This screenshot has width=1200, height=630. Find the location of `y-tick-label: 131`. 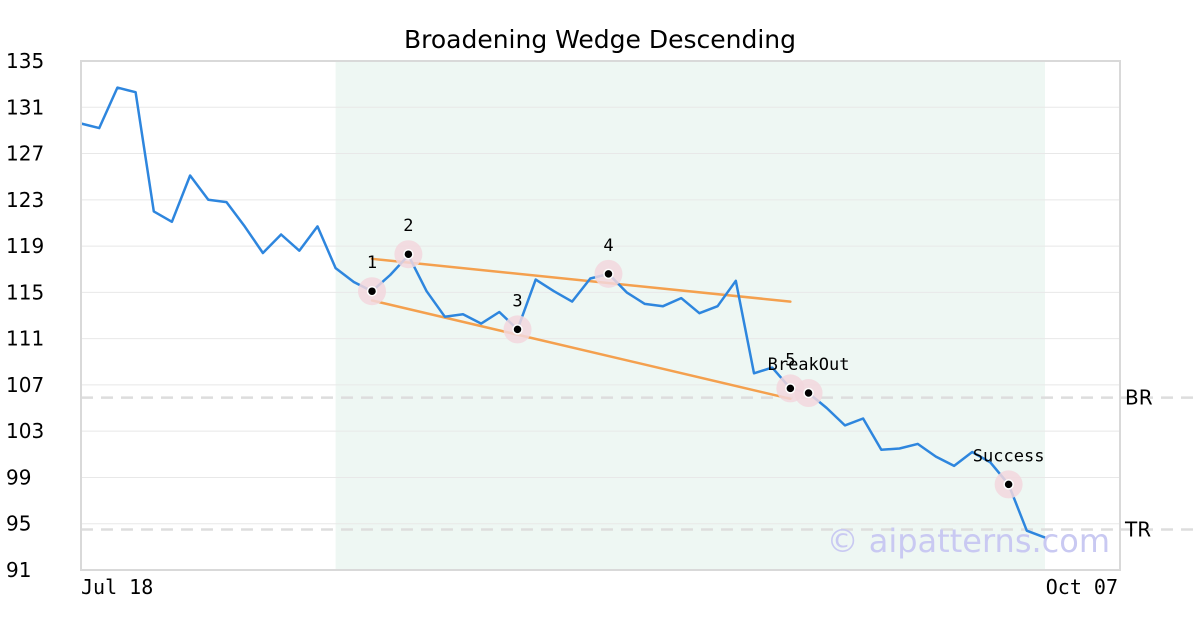

y-tick-label: 131 is located at coordinates (25, 107).